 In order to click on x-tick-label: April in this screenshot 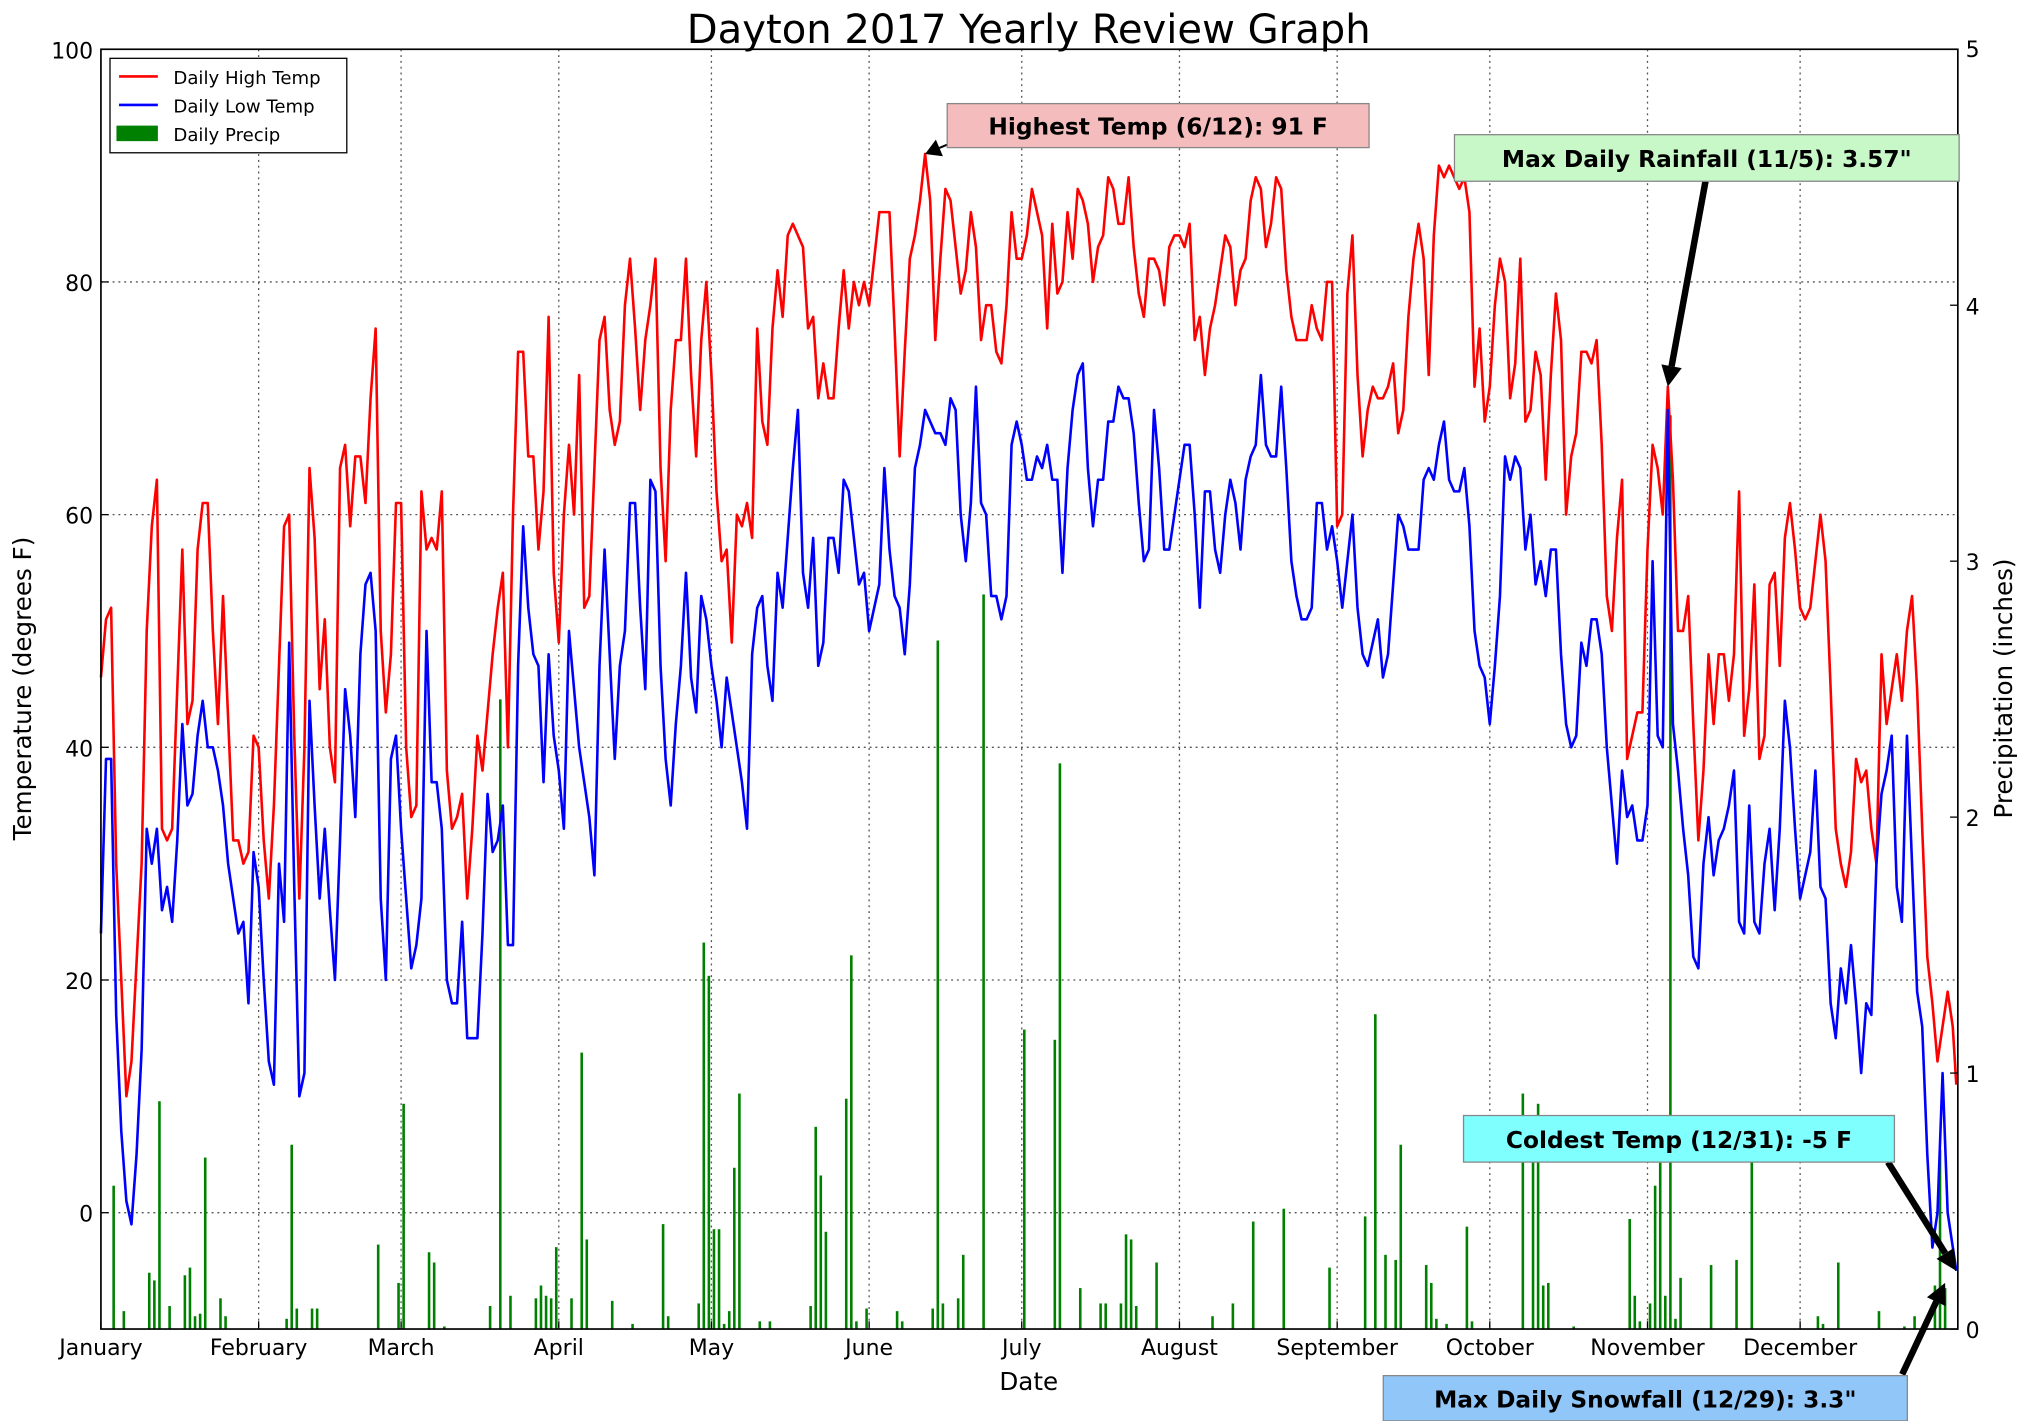, I will do `click(559, 1348)`.